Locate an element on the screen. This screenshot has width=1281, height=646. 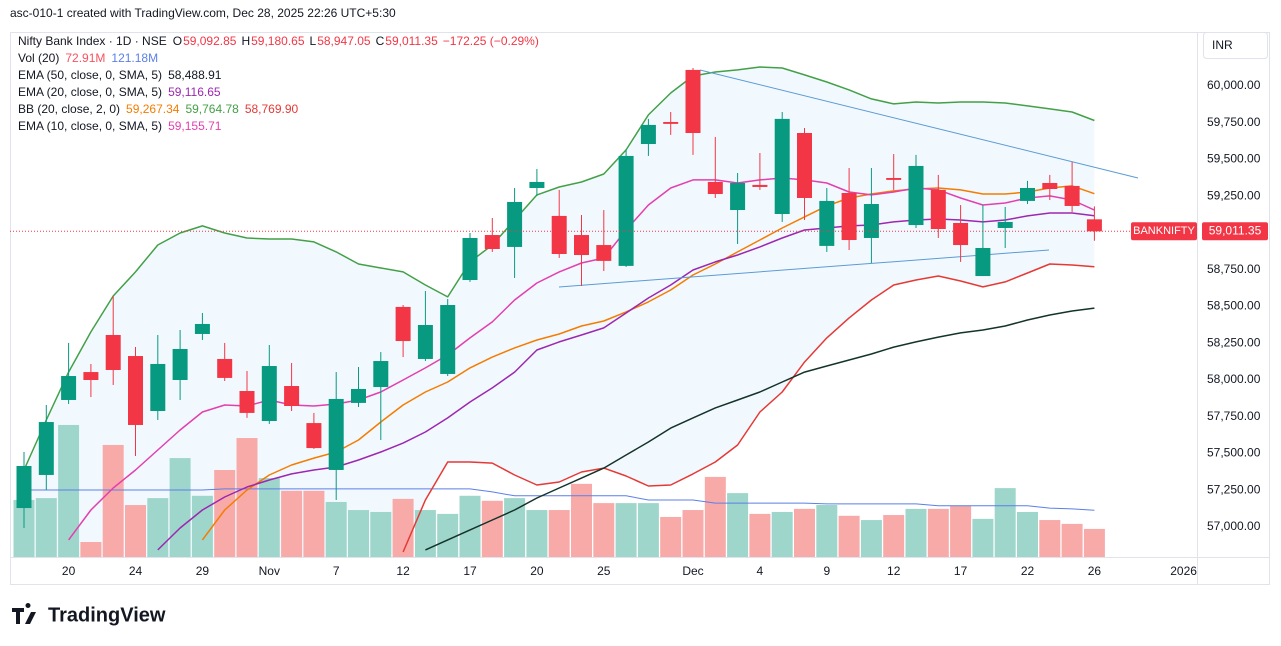
brand: TradingView is located at coordinates (107, 615).